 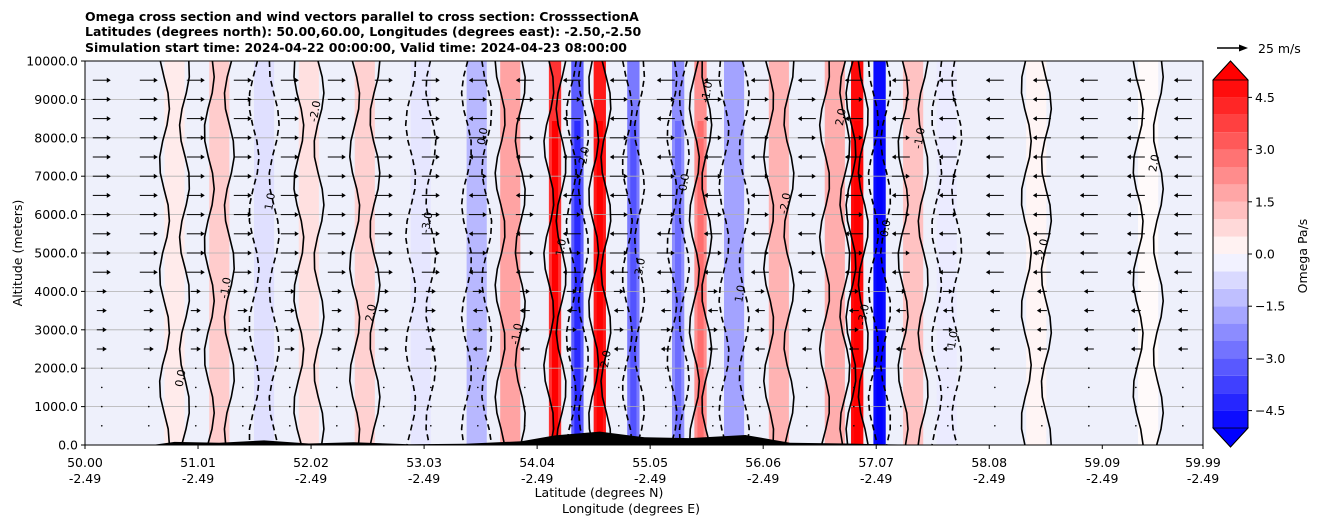 I want to click on contour-line-8-left, so click(x=549, y=253).